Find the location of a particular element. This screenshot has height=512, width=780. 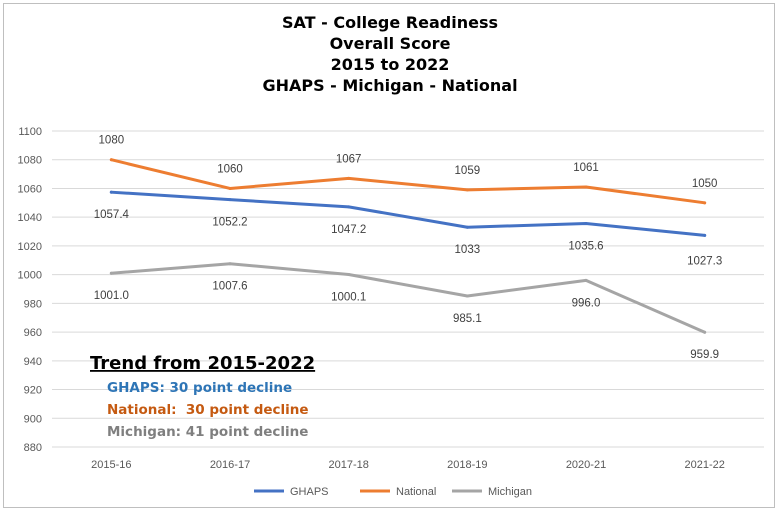

data-label-national: 1050 is located at coordinates (705, 184).